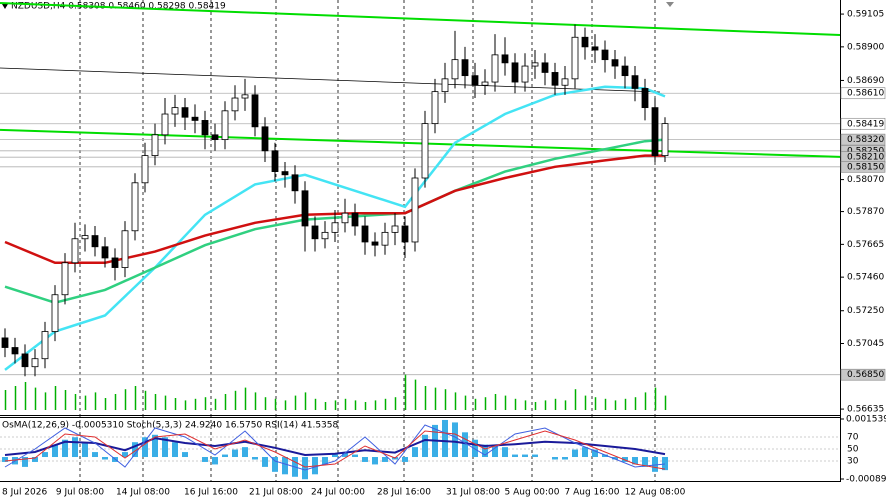 The width and height of the screenshot is (886, 501). I want to click on y-tick-label: 0.57460, so click(865, 278).